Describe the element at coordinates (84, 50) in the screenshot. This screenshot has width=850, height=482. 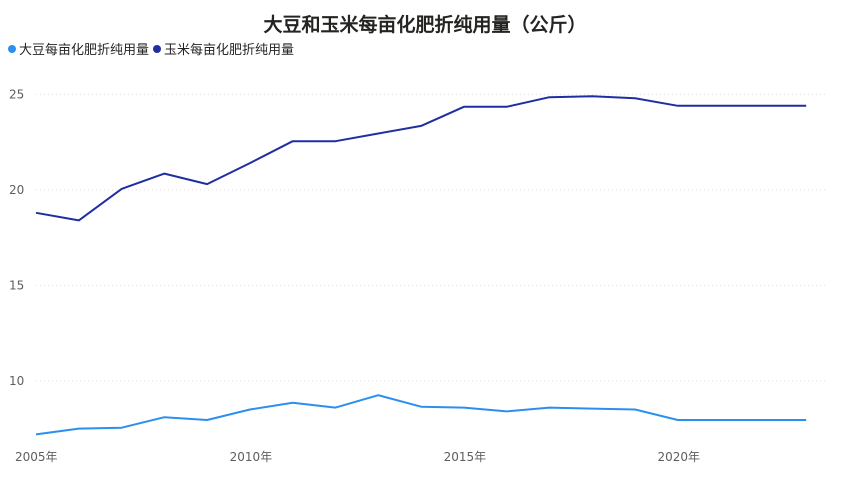
I see `legend-label-soybean: 大豆每亩化肥折纯用量` at that location.